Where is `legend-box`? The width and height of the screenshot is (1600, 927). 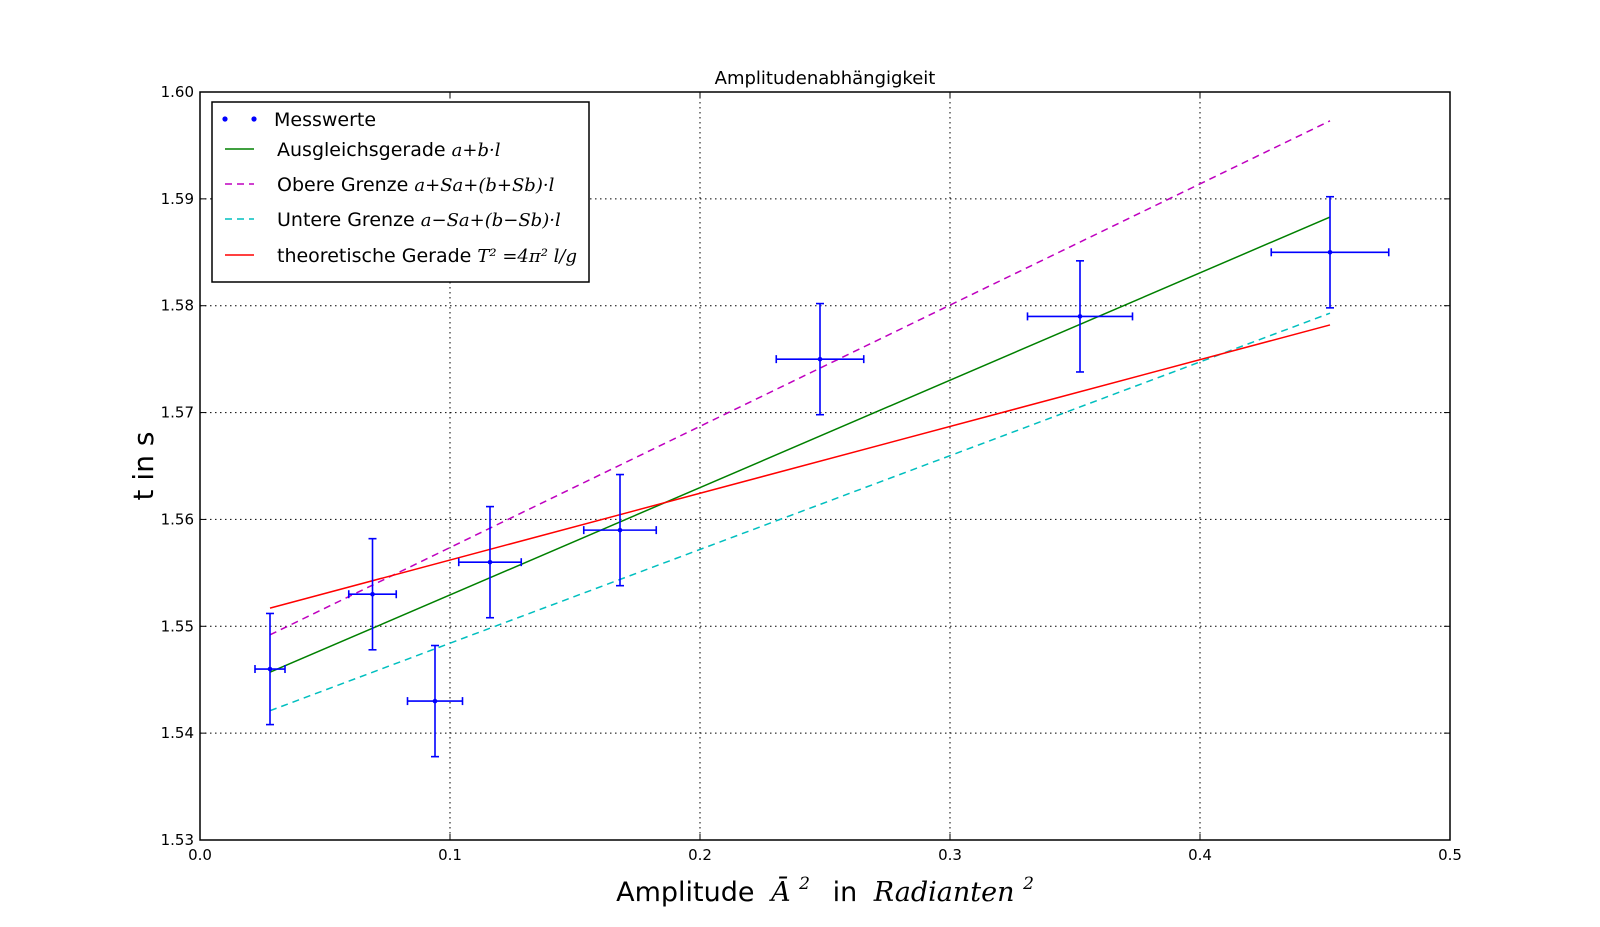
legend-box is located at coordinates (400, 192).